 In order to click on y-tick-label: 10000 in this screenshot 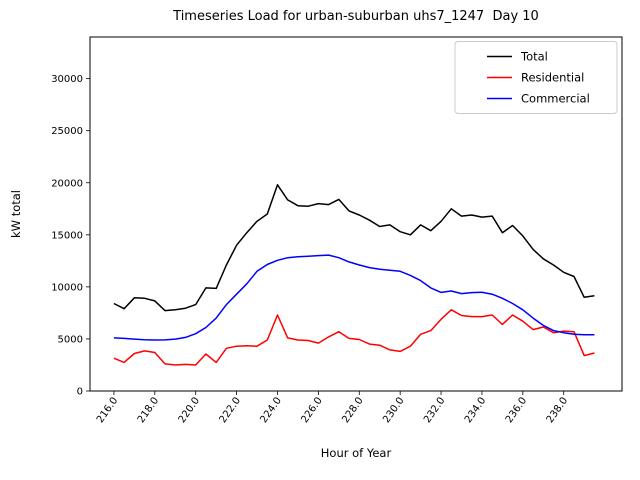, I will do `click(67, 287)`.